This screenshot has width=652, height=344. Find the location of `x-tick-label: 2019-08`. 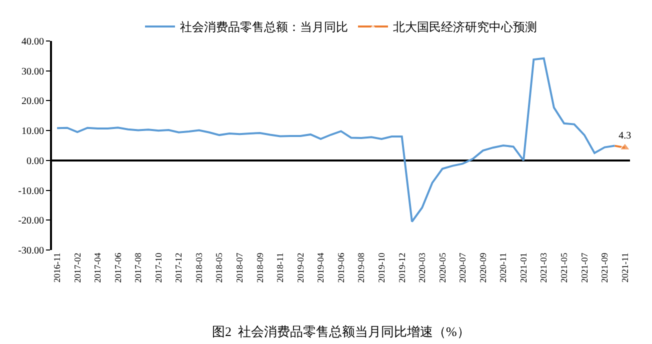

x-tick-label: 2019-08 is located at coordinates (361, 267).